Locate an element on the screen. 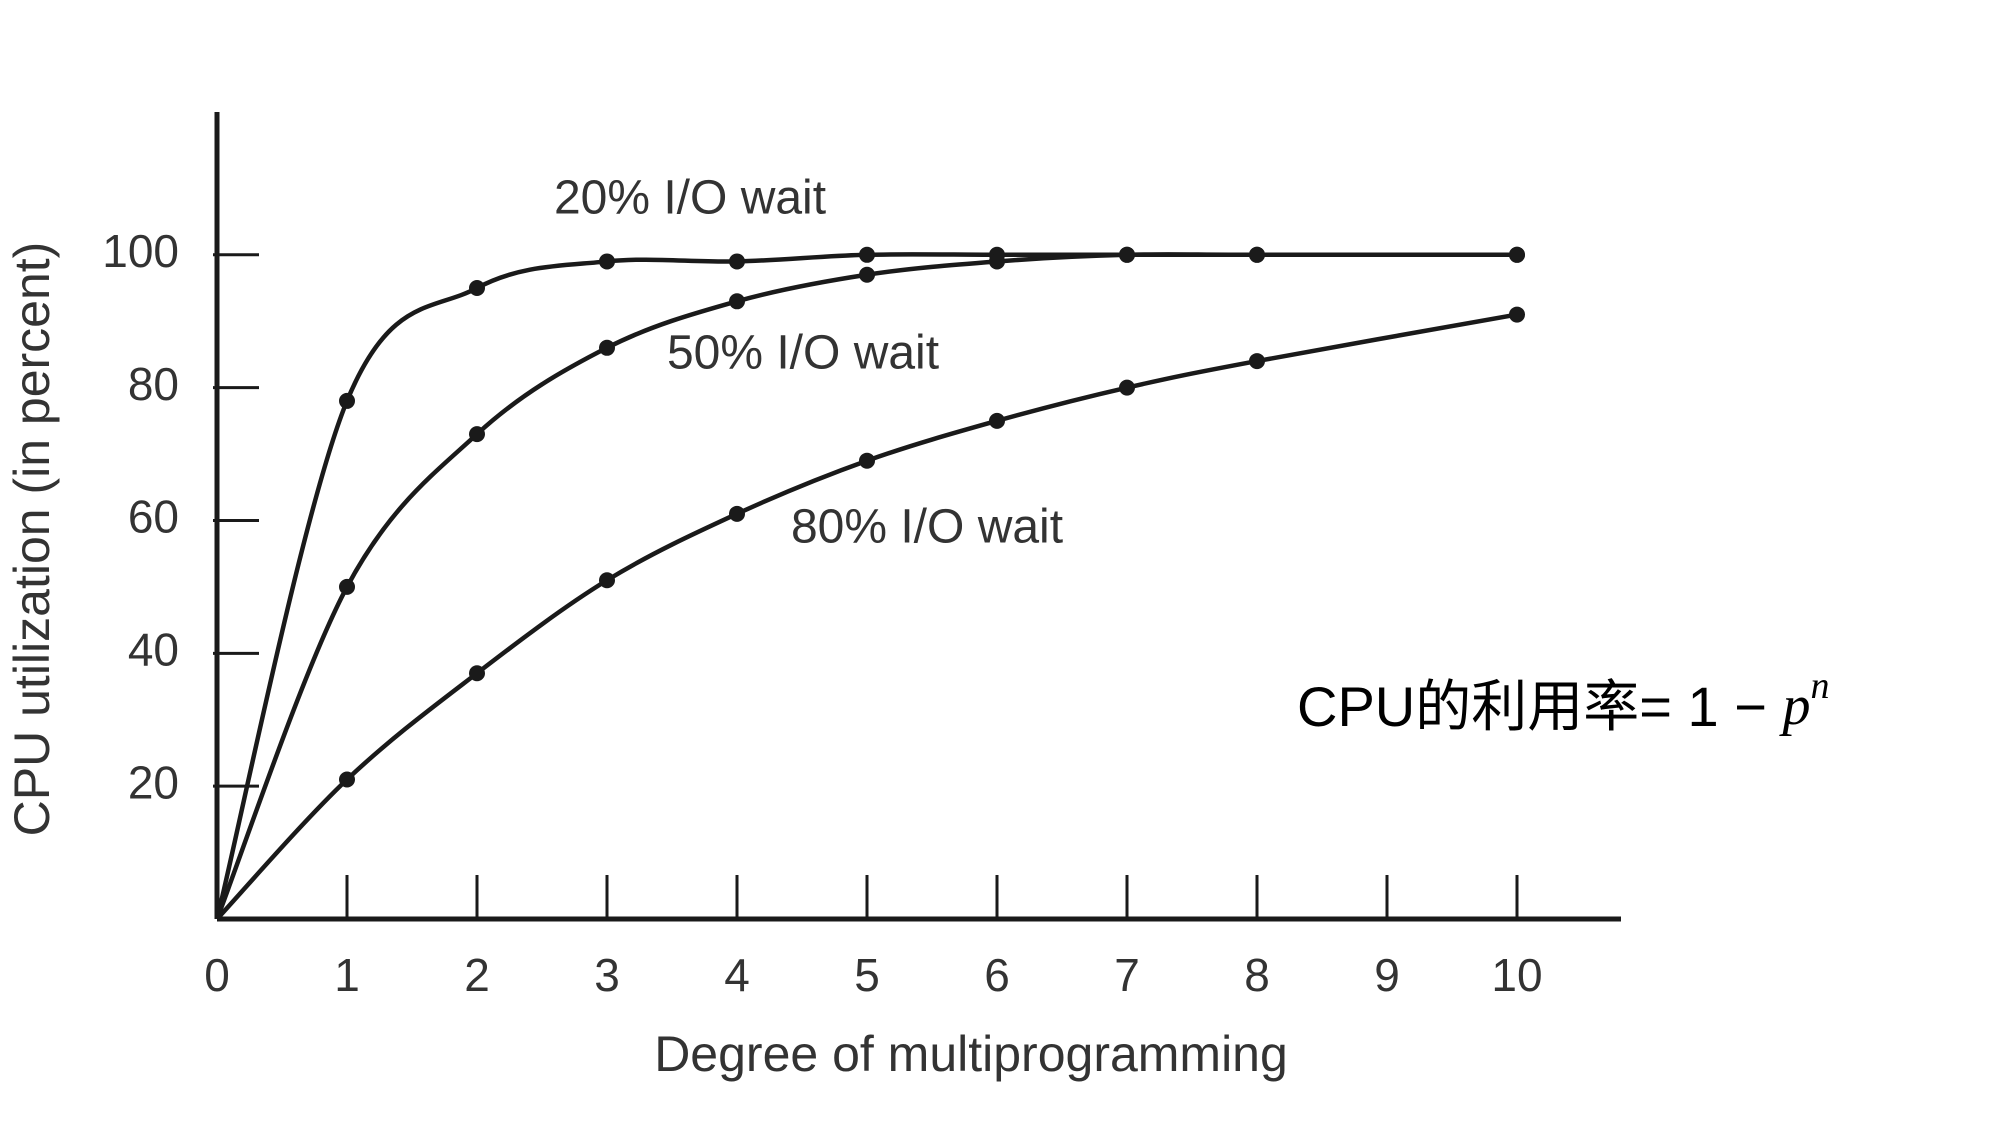  series-label: 80% I/O wait is located at coordinates (927, 527).